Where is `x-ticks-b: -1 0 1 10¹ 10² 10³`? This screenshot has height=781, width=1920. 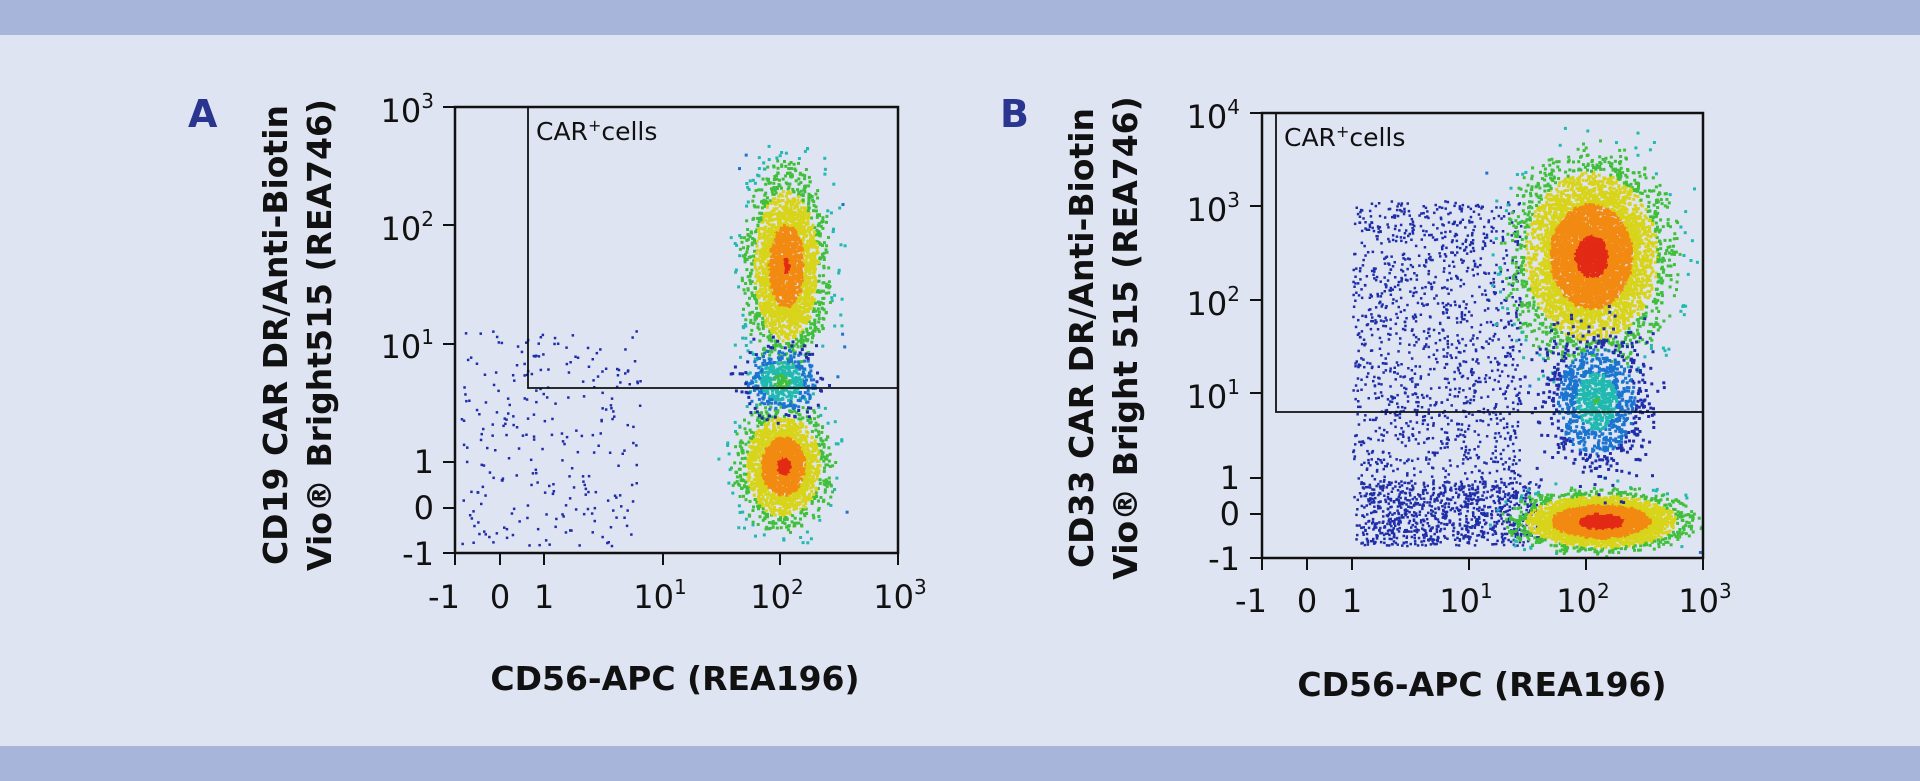 x-ticks-b: -1 0 1 10¹ 10² 10³ is located at coordinates (1483, 589).